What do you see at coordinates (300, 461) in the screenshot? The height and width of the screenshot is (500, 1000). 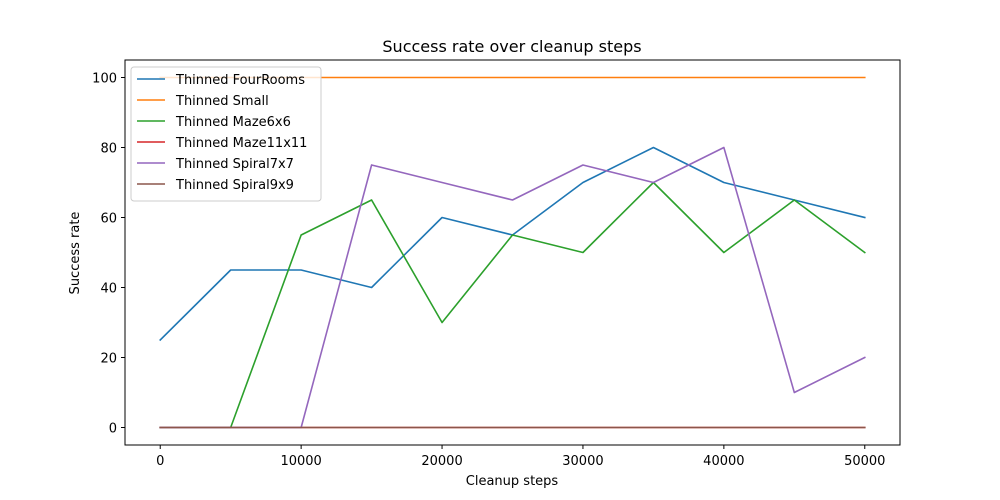 I see `x-tick-label-1: 10000` at bounding box center [300, 461].